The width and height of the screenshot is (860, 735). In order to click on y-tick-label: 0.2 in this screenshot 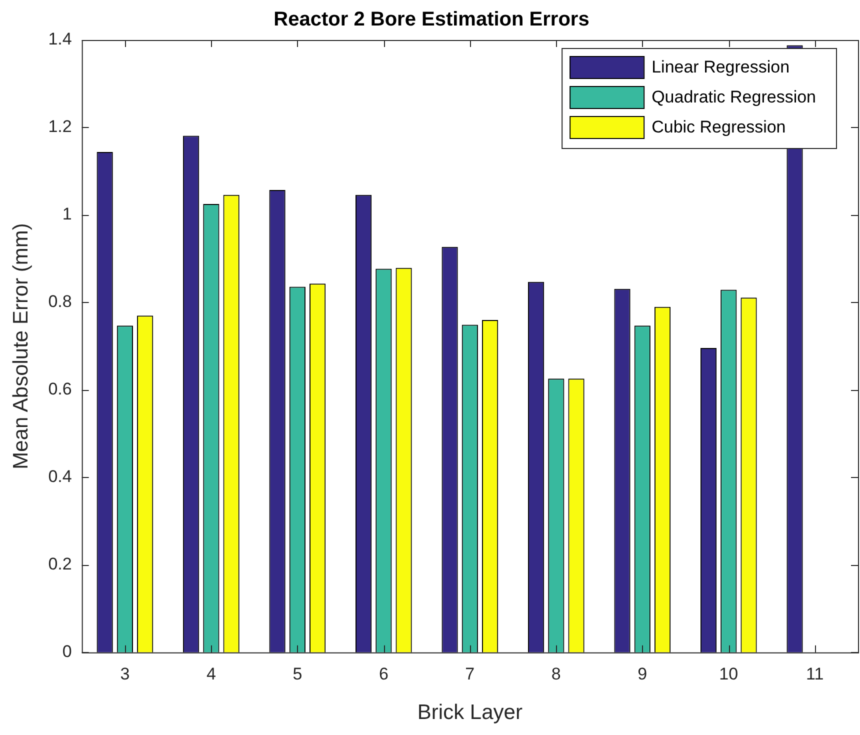, I will do `click(60, 564)`.